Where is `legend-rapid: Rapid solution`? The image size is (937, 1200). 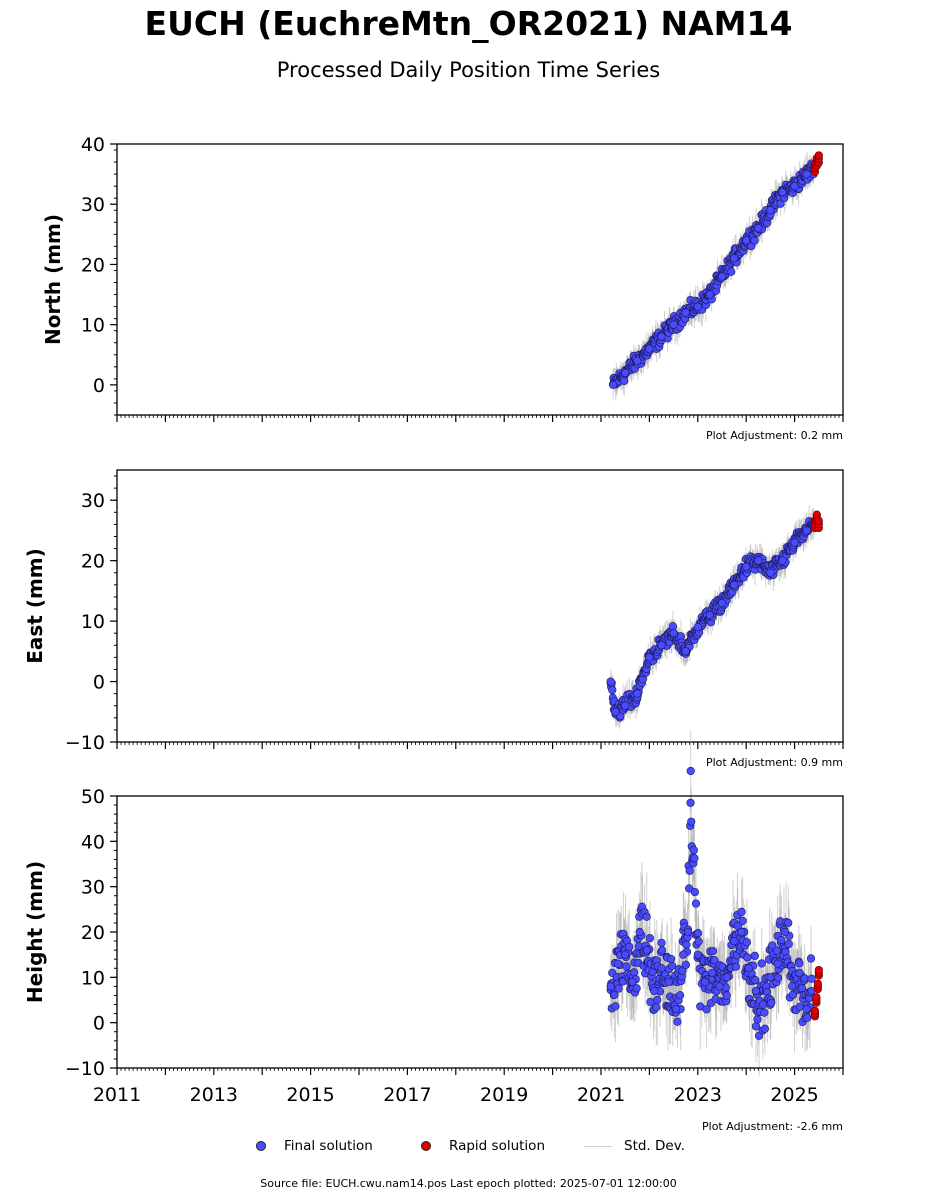 legend-rapid: Rapid solution is located at coordinates (483, 1146).